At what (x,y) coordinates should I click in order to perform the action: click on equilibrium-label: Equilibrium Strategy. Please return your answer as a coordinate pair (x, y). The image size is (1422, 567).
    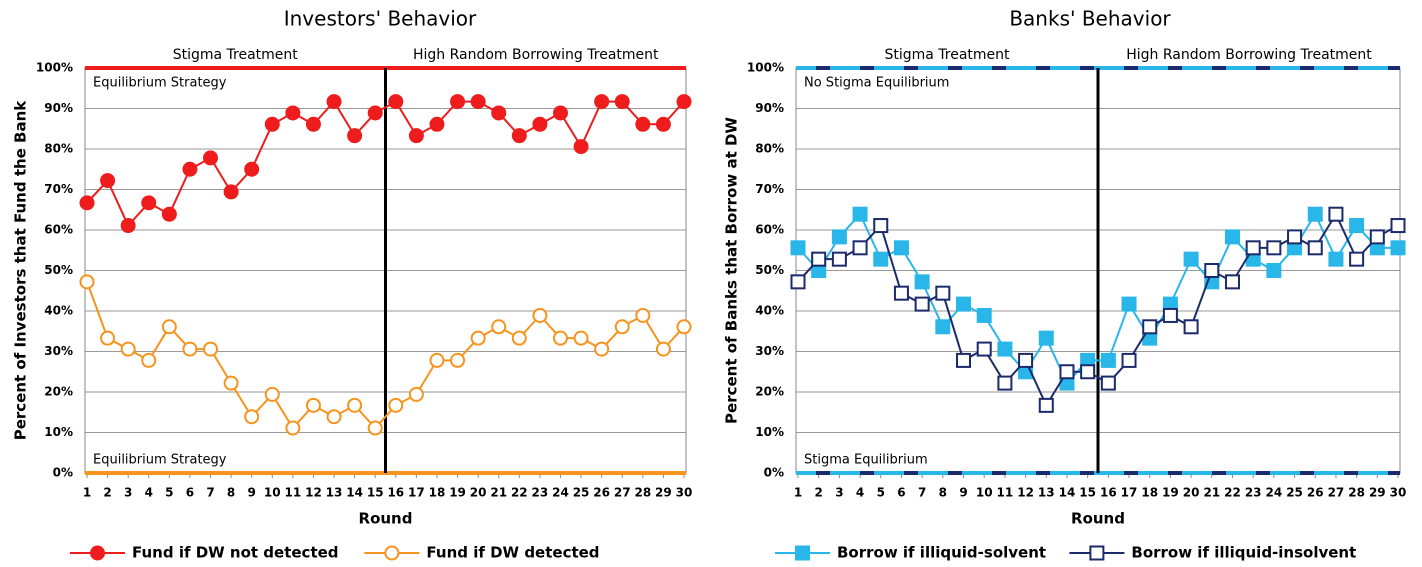
    Looking at the image, I should click on (160, 460).